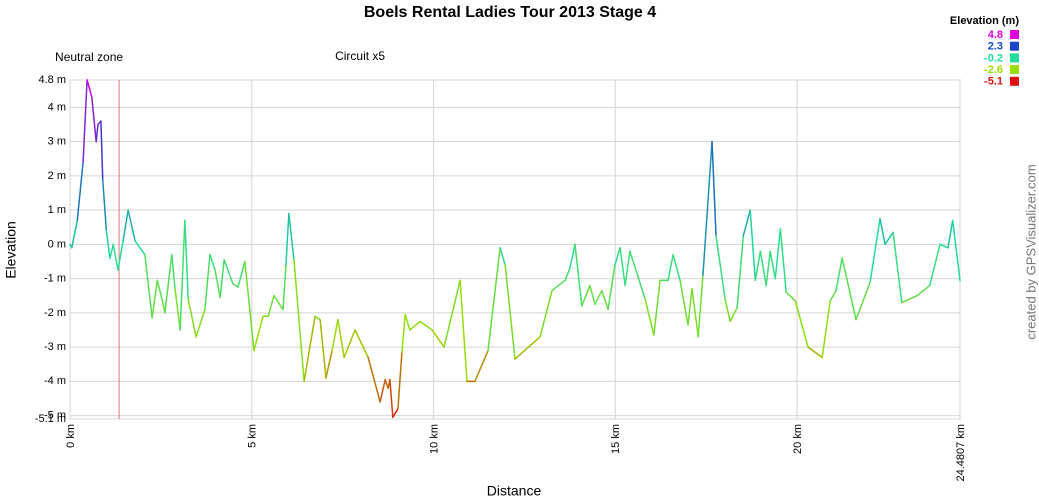 This screenshot has width=1039, height=500. I want to click on x-tick-label: 20 km, so click(798, 439).